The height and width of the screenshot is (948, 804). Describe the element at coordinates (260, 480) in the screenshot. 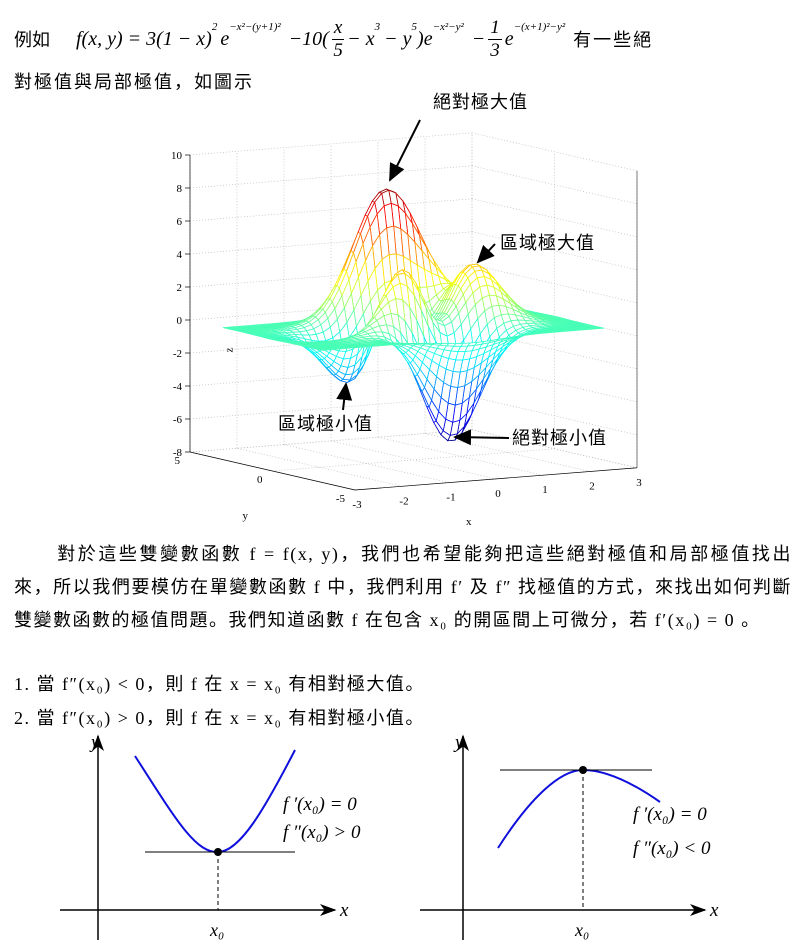

I see `y-tick-label: 0` at that location.